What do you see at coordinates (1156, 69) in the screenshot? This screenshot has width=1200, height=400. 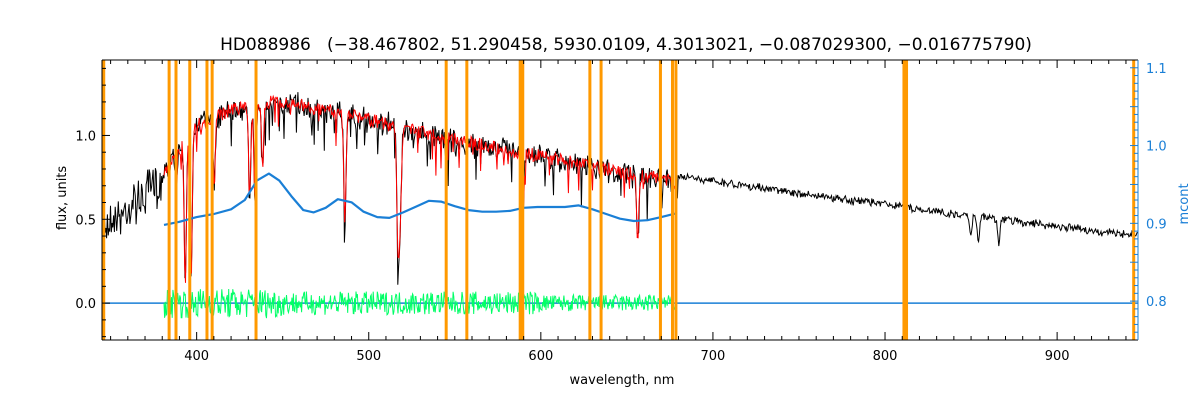 I see `y2-tick-label: 1.1` at bounding box center [1156, 69].